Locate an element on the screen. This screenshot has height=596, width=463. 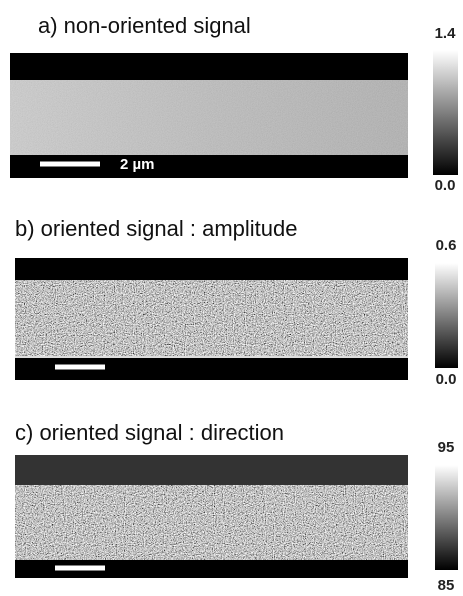
background-top is located at coordinates (211, 470).